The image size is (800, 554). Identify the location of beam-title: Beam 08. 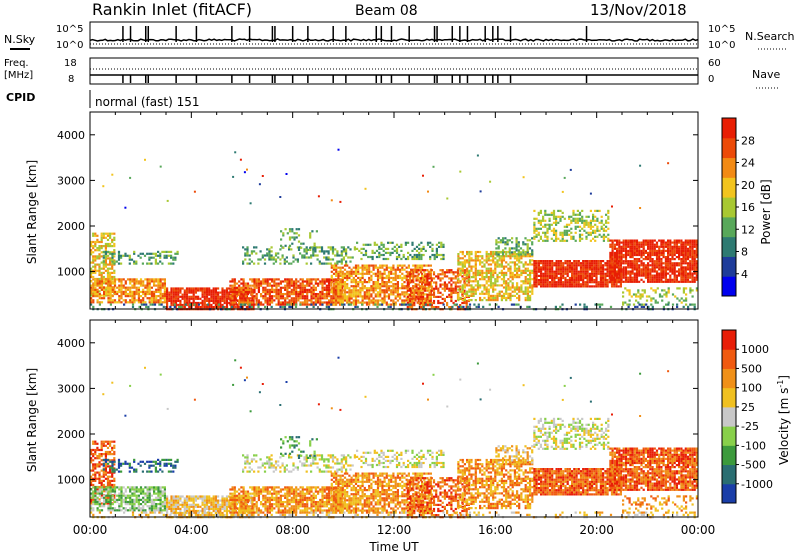
(386, 11).